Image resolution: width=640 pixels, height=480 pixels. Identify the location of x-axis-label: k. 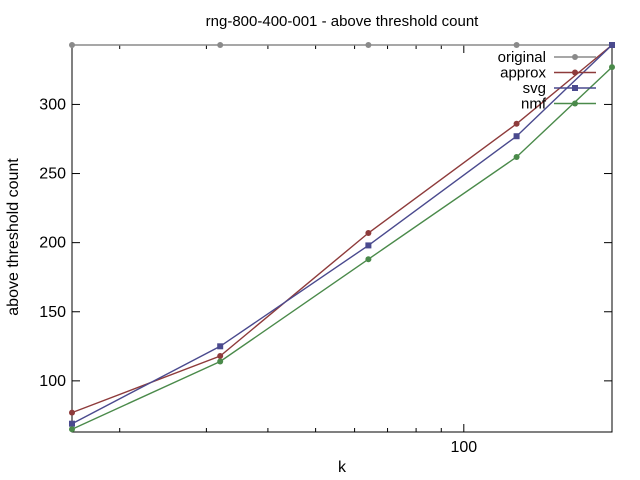
(342, 467).